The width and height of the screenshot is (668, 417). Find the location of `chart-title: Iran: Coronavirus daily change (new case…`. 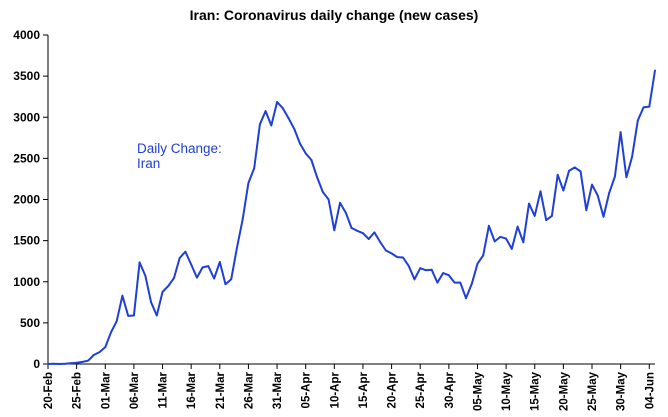

chart-title: Iran: Coronavirus daily change (new case… is located at coordinates (334, 15).